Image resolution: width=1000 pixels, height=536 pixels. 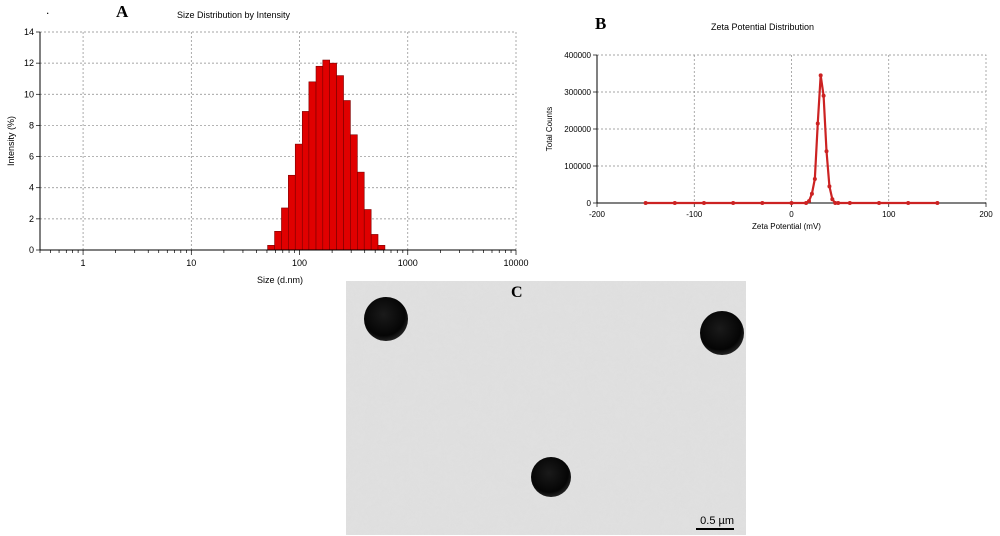 What do you see at coordinates (83, 263) in the screenshot?
I see `x-tick-label: 1` at bounding box center [83, 263].